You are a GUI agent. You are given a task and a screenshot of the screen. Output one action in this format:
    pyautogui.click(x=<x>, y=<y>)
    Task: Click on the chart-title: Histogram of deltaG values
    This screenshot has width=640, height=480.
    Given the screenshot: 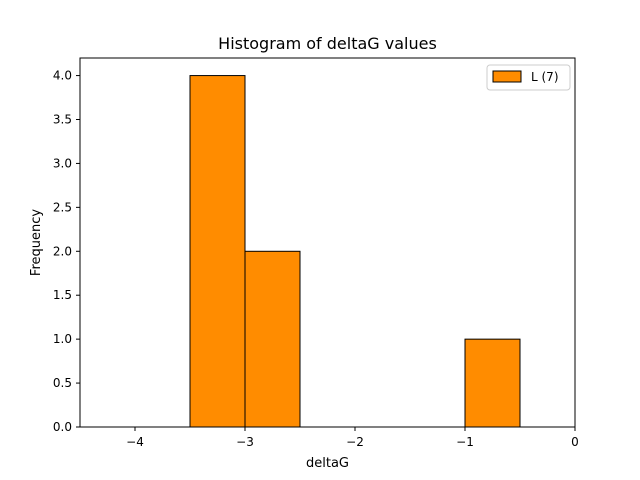 What is the action you would take?
    pyautogui.click(x=327, y=43)
    